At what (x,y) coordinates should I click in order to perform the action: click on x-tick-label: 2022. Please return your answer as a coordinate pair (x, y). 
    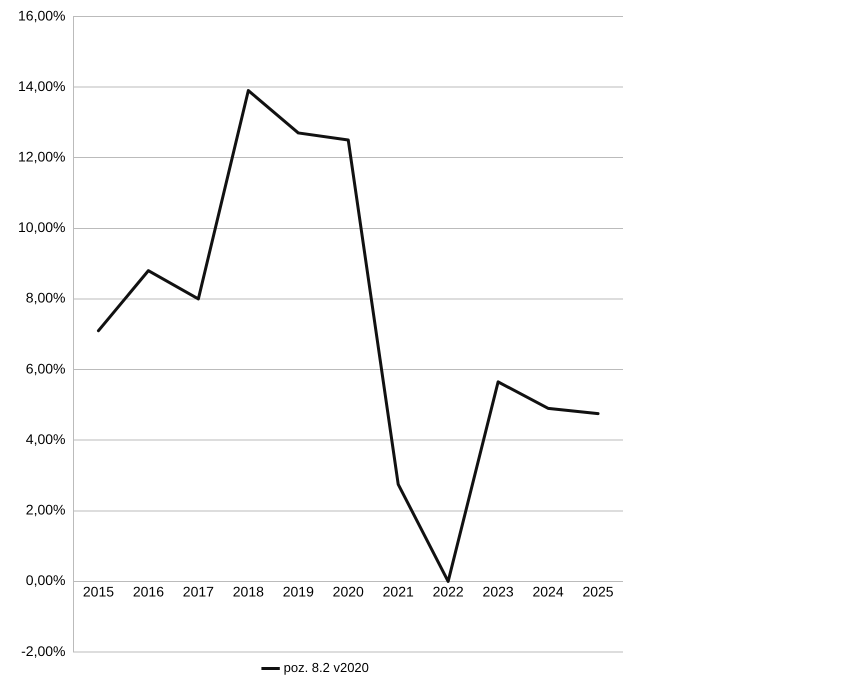
    Looking at the image, I should click on (448, 592).